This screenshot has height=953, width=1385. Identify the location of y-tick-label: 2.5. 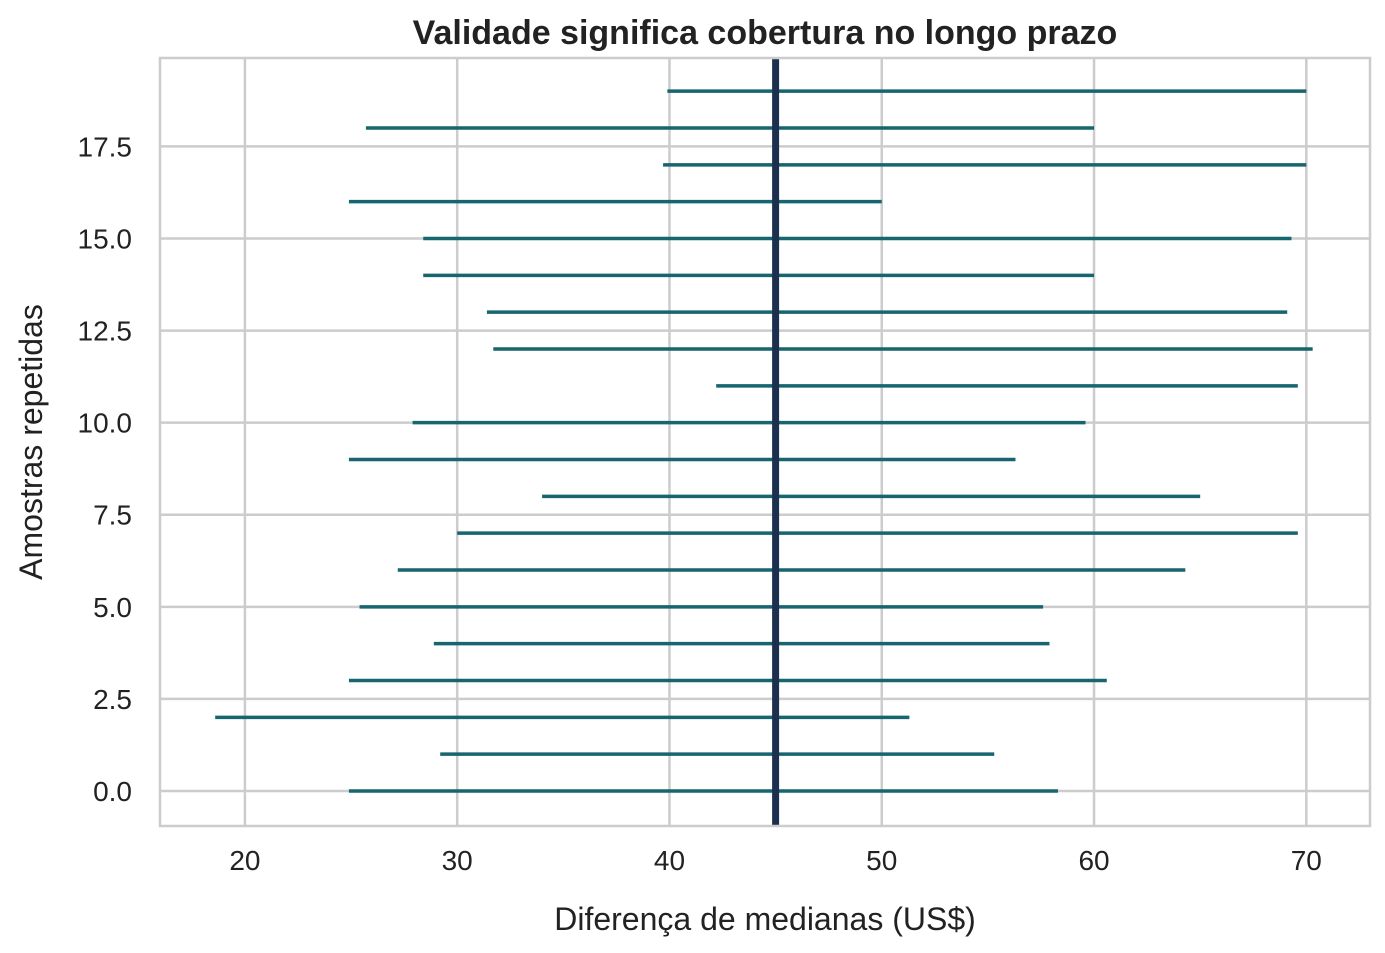
(112, 699).